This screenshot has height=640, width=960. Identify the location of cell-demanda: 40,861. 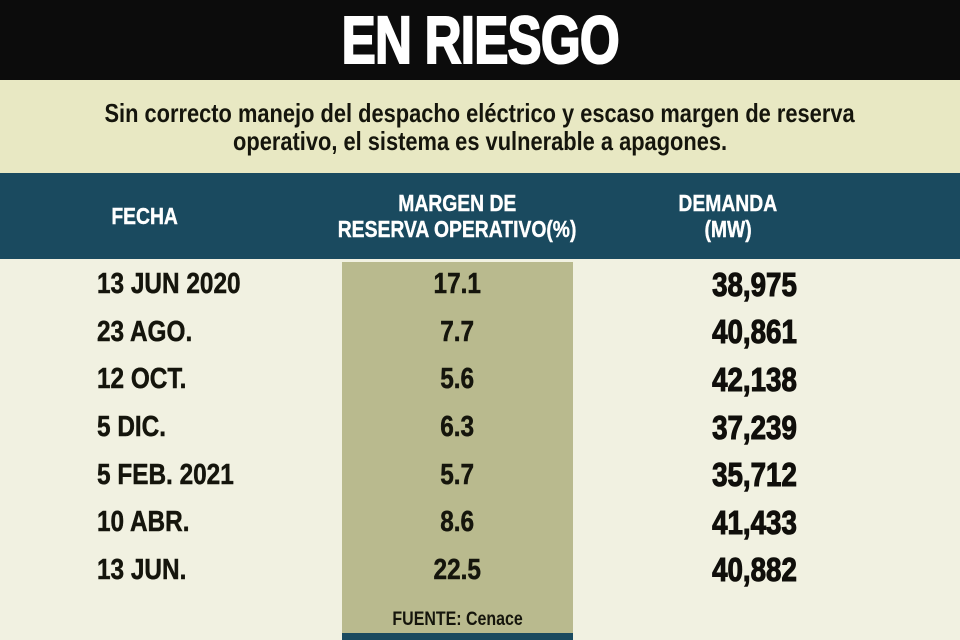
(754, 332).